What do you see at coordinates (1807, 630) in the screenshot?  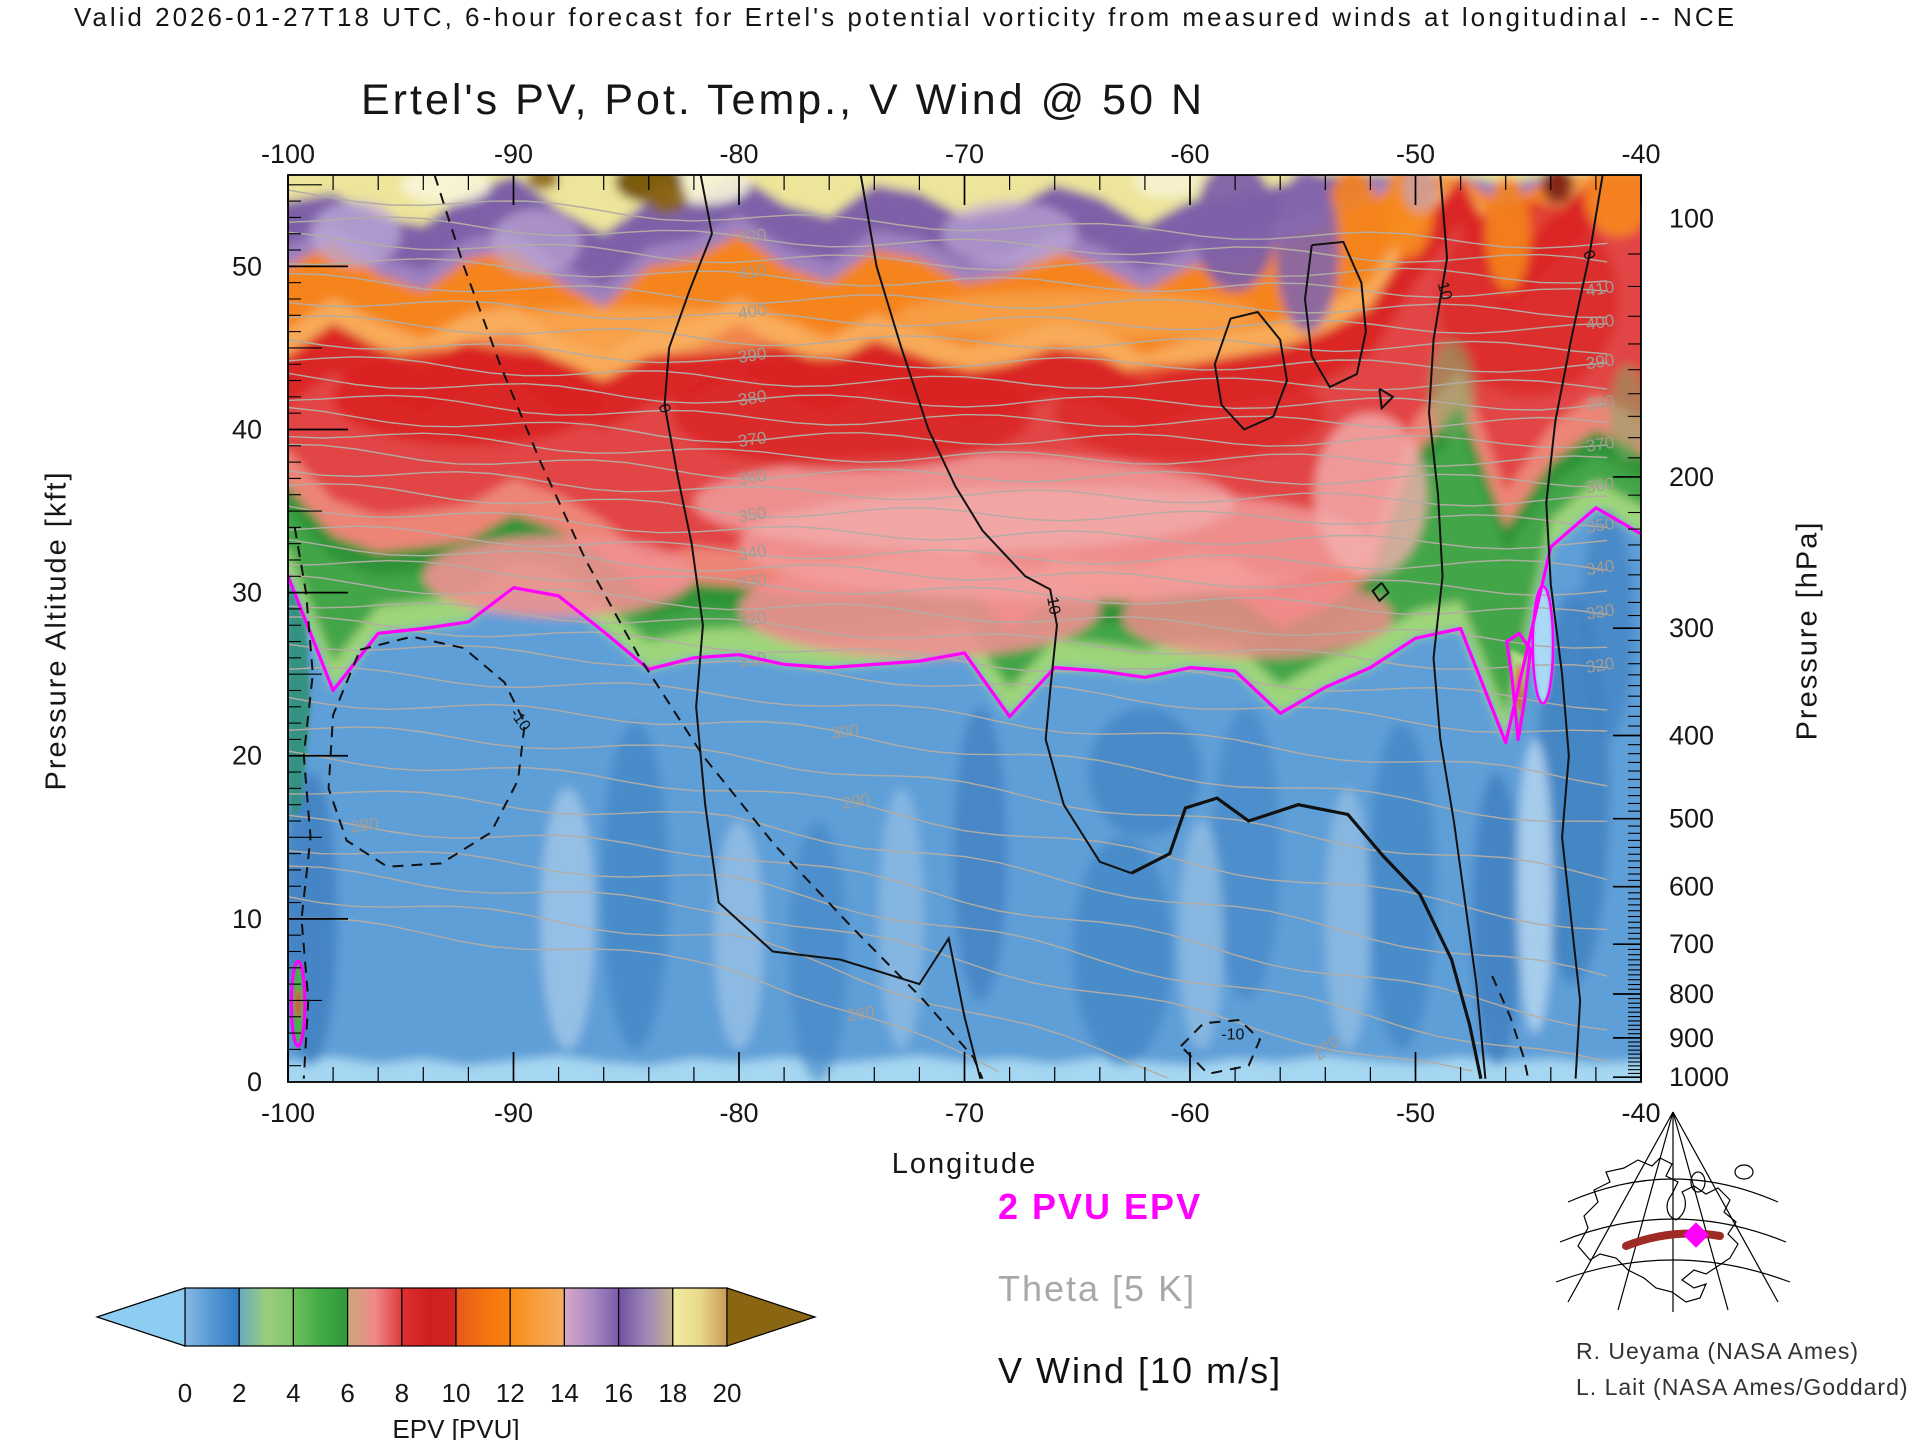 I see `right-axis-title: Pressure [hPa]` at bounding box center [1807, 630].